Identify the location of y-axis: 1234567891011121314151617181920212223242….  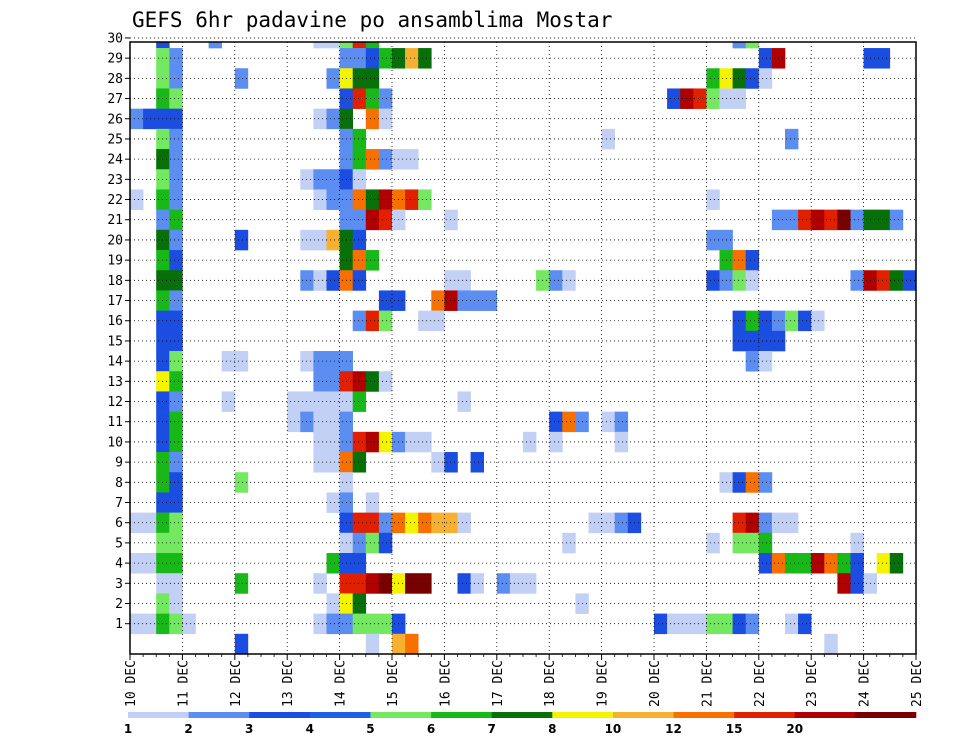
(118, 331).